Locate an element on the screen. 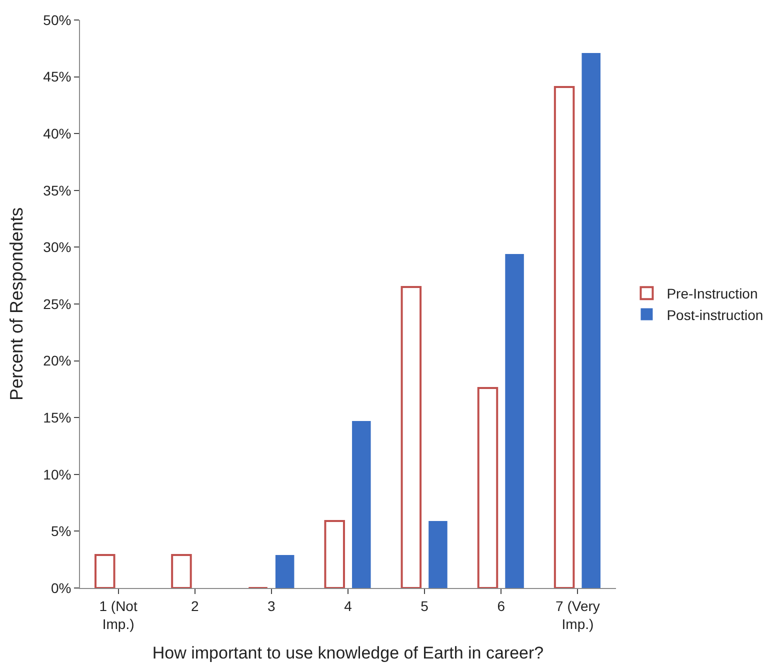 This screenshot has width=779, height=668. legend-label: Pre-Instruction is located at coordinates (712, 294).